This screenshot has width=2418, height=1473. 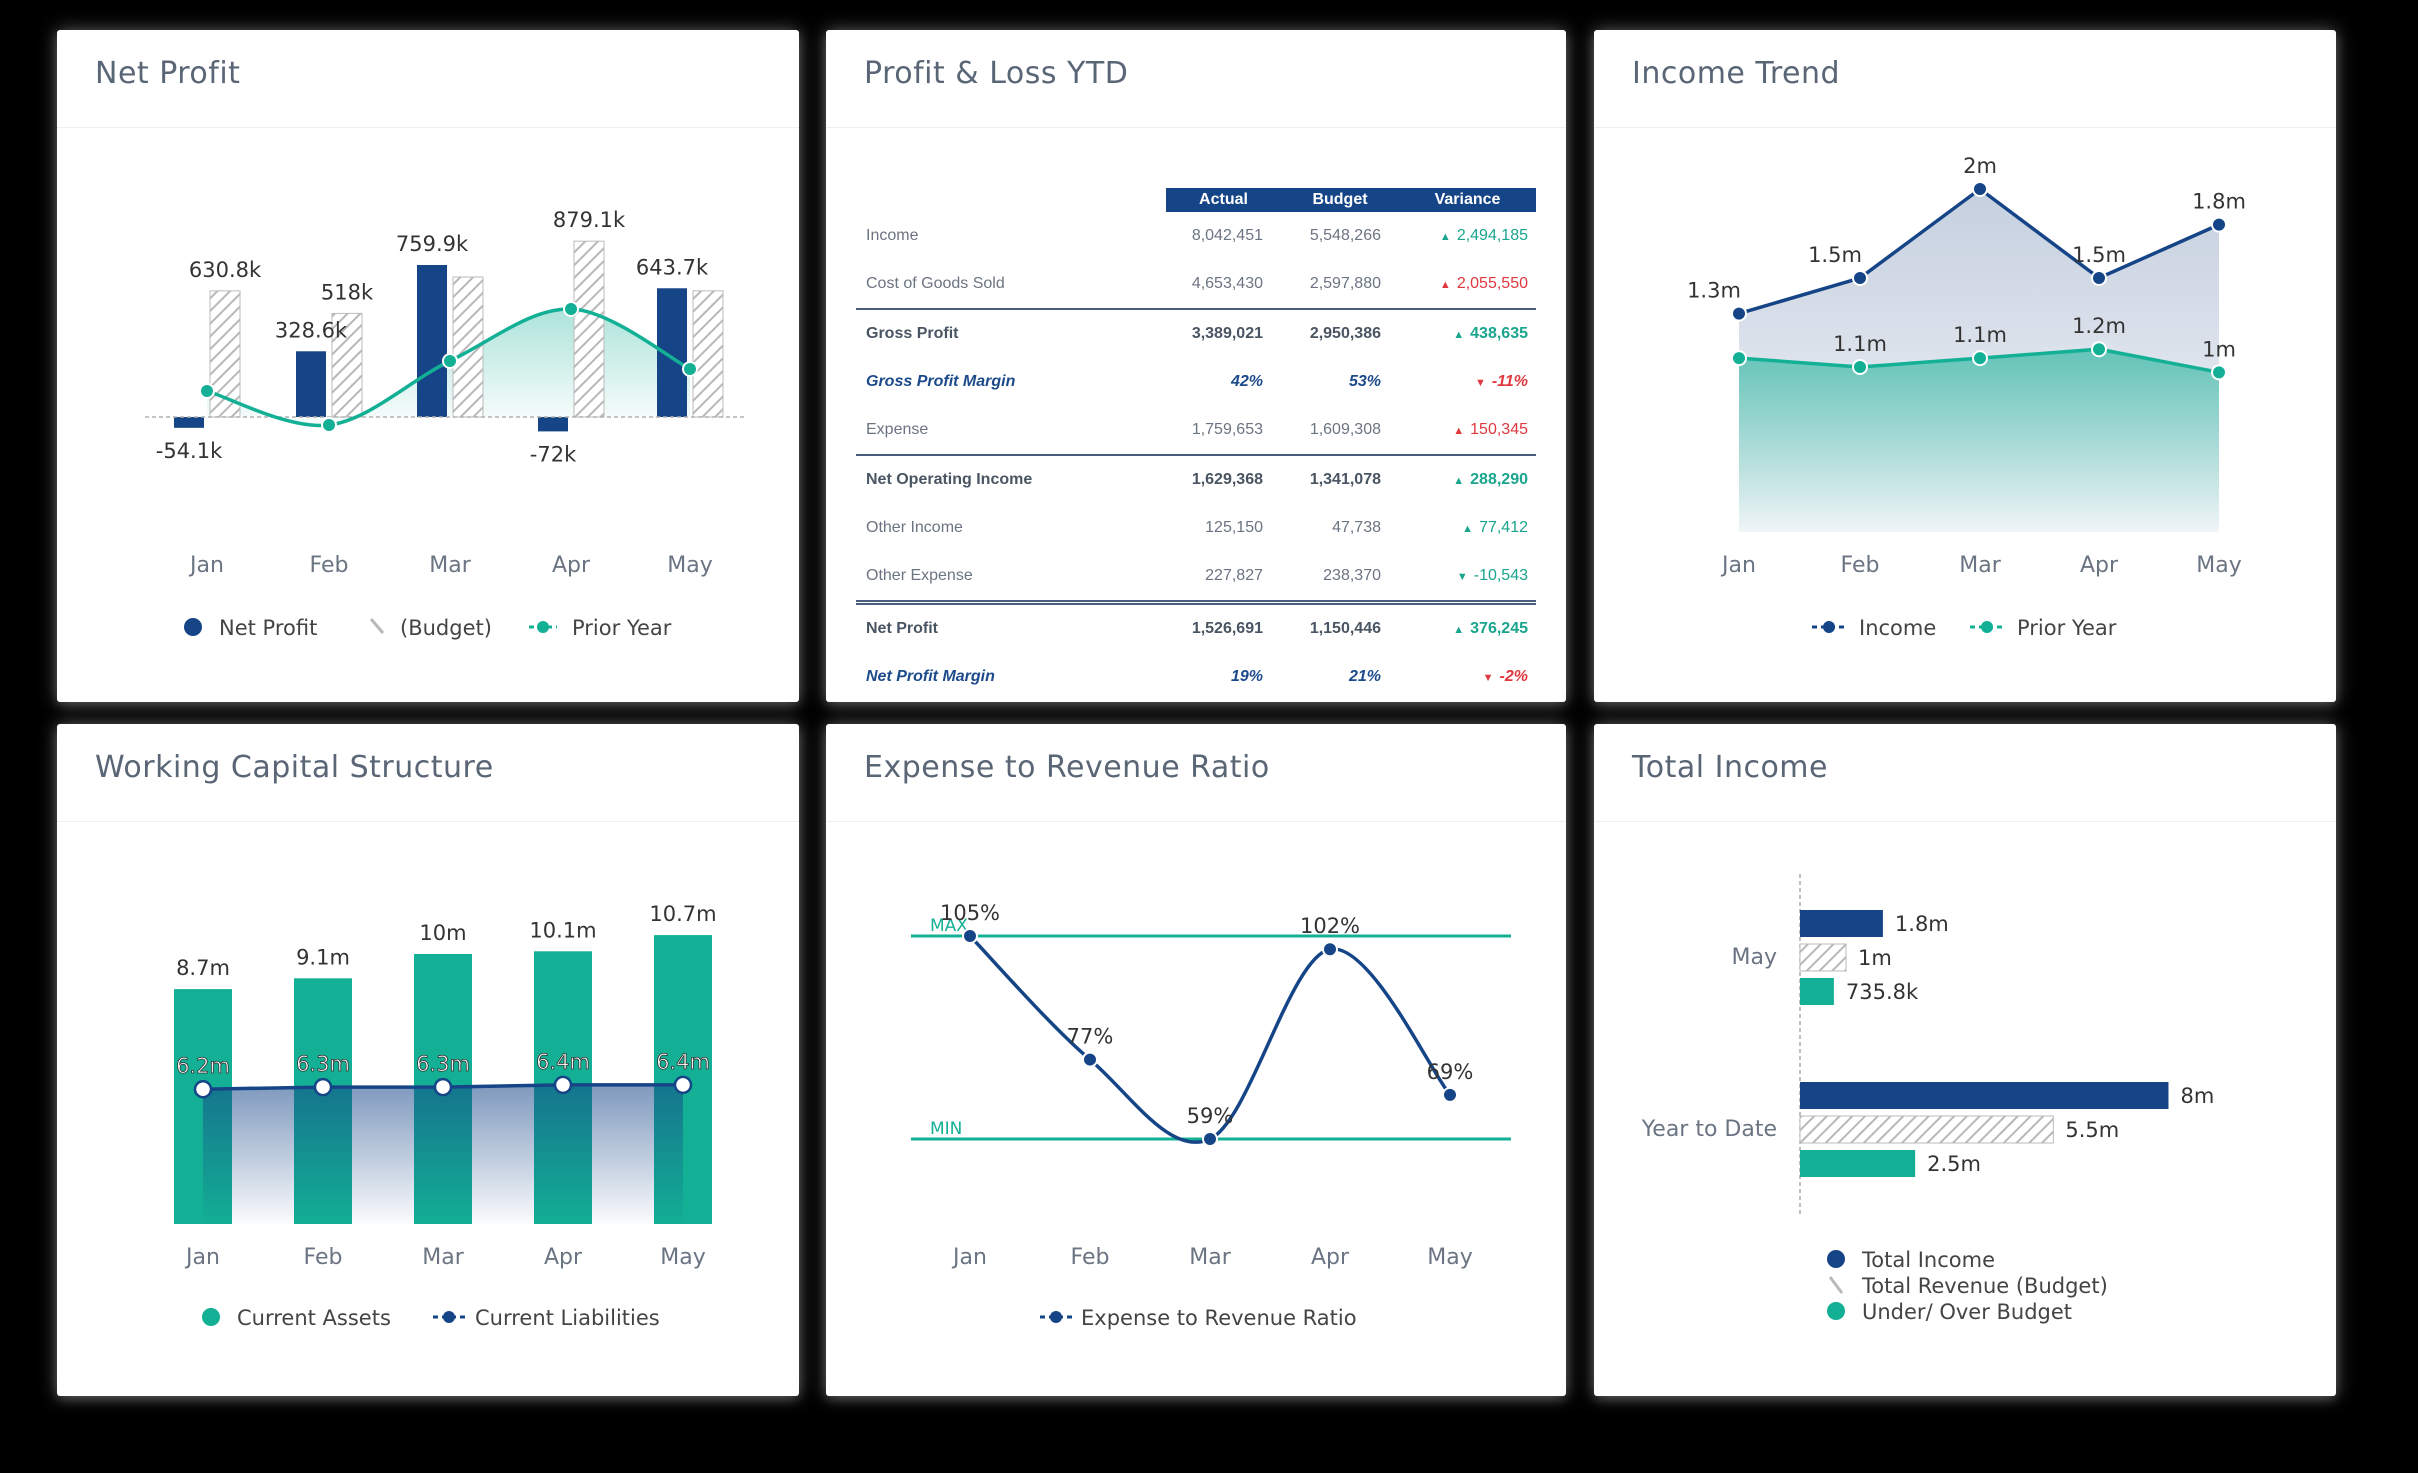 I want to click on net-profit-data-label: 759.9k, so click(x=432, y=244).